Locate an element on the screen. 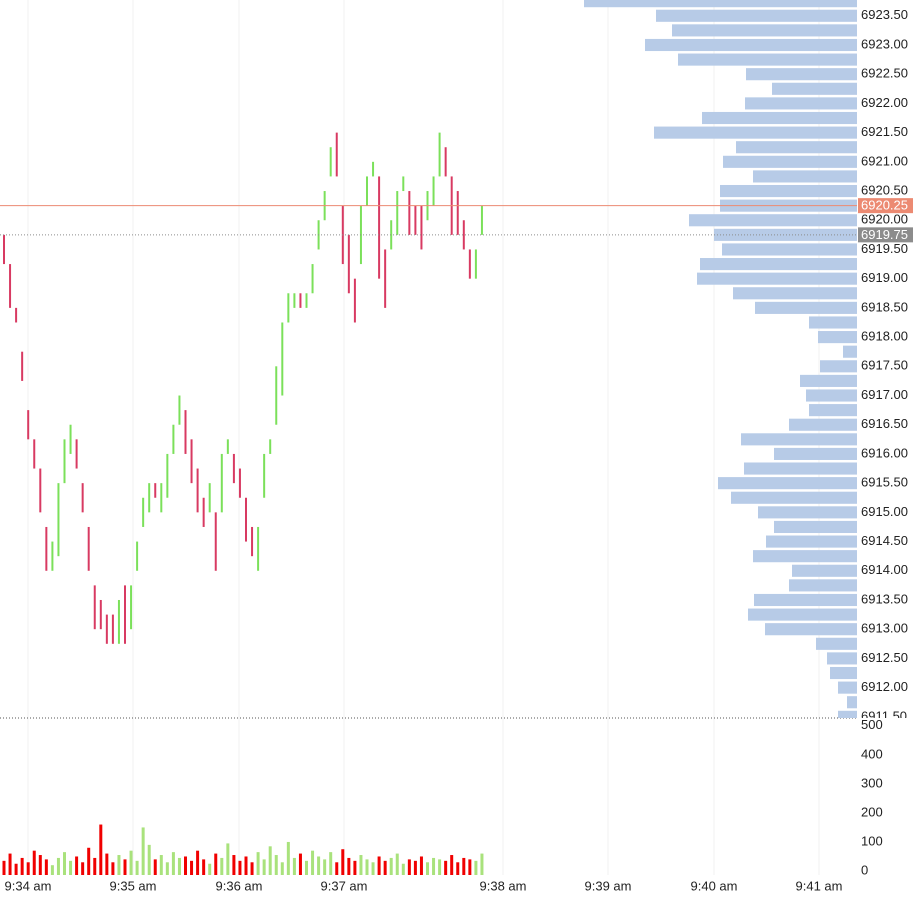  y-tick-label: 6915.00 is located at coordinates (884, 511).